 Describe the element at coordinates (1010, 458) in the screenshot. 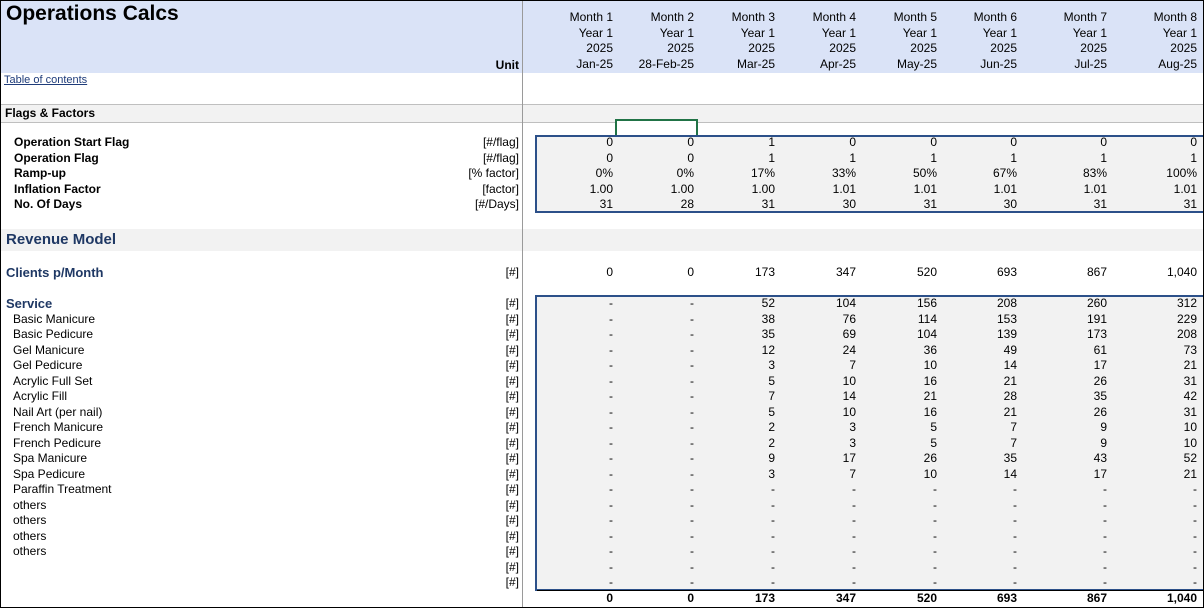

I see `value-cell: 35` at that location.